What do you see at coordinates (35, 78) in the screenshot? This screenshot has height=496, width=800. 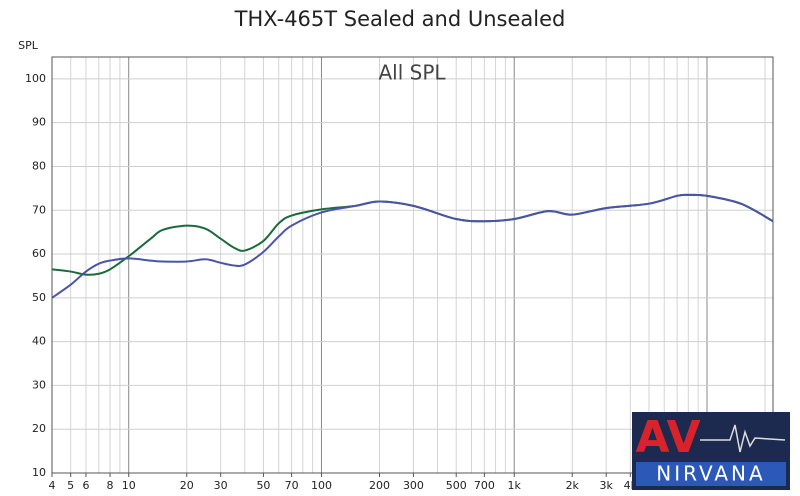 I see `y-tick-label: 100` at bounding box center [35, 78].